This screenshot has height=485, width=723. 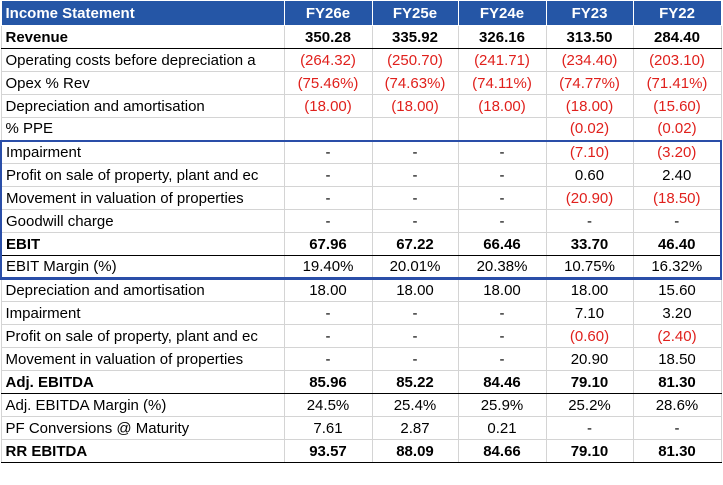 I want to click on table-row: Goodwill charge - - - - -, so click(x=361, y=221).